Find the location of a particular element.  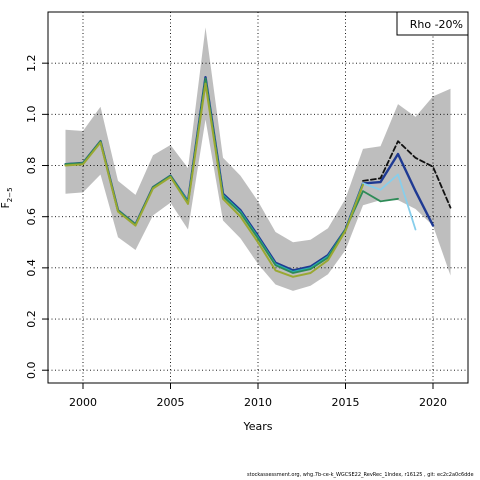

svg-text: F2−5 is located at coordinates (7, 197).